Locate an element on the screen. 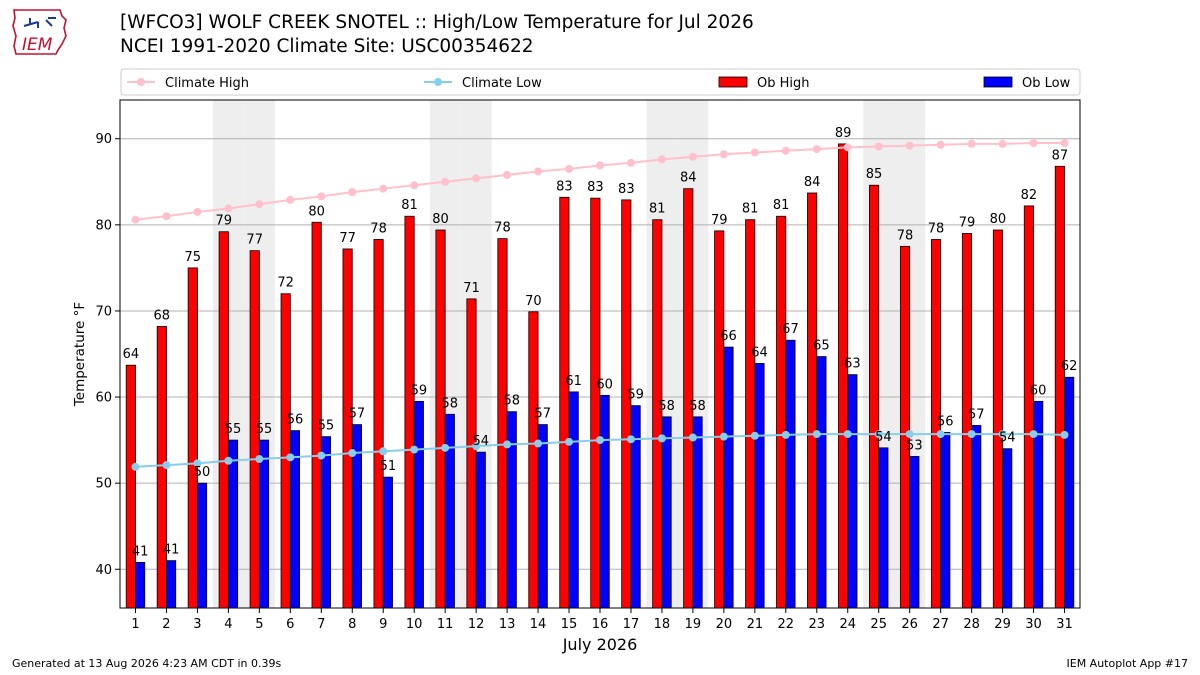 The width and height of the screenshot is (1200, 675). y-axis-label: Temperature °F is located at coordinates (80, 354).